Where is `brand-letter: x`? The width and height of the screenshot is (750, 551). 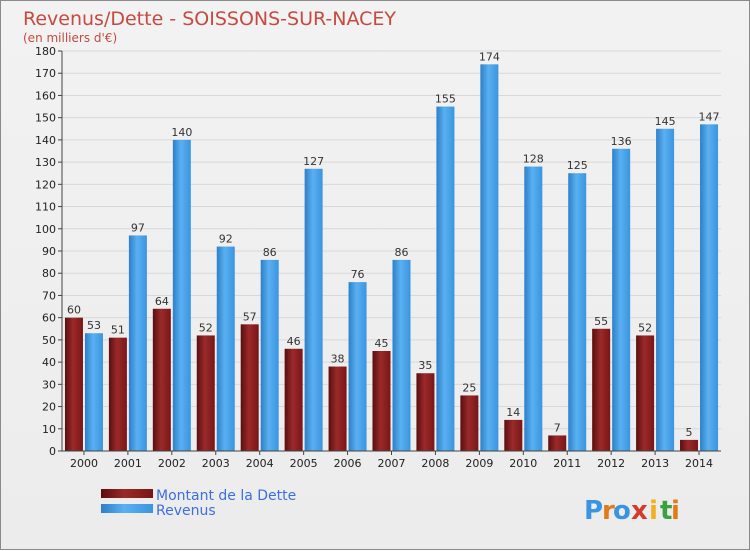
brand-letter: x is located at coordinates (639, 511).